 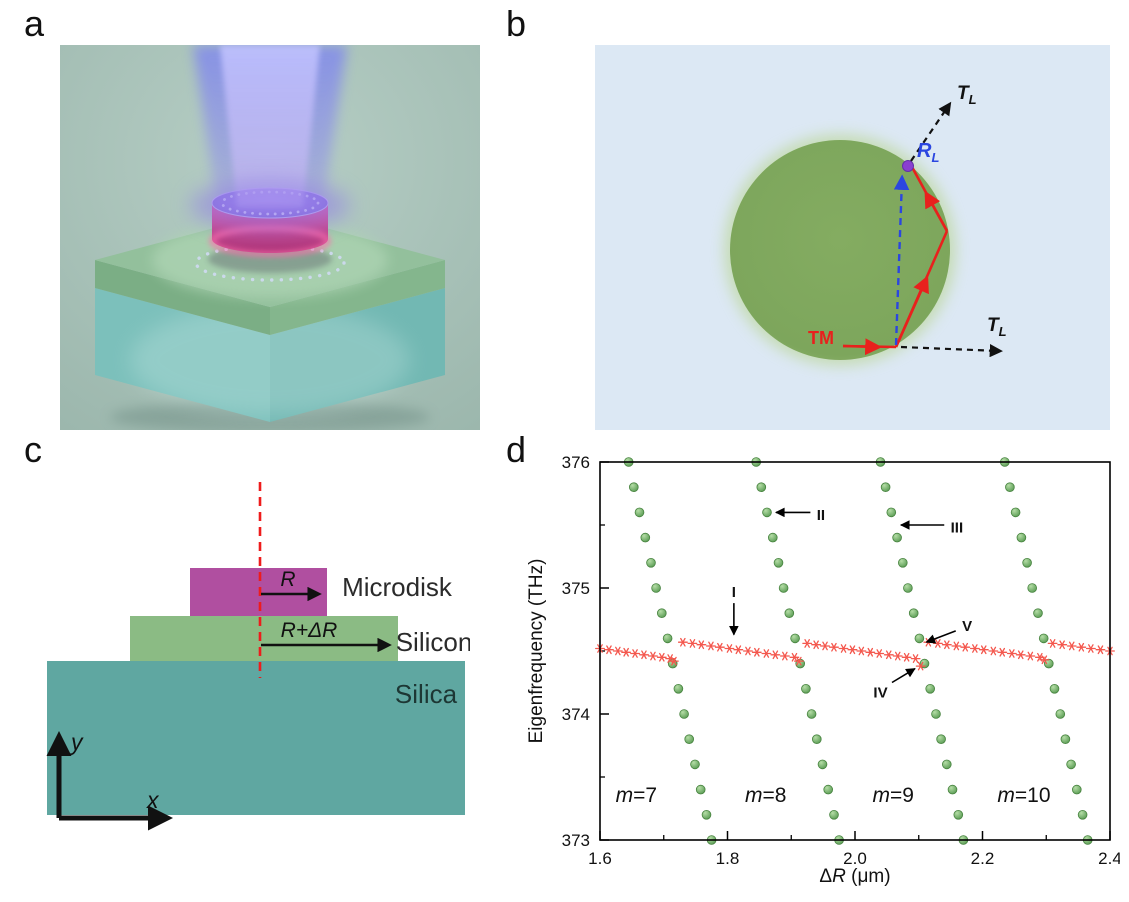 What do you see at coordinates (516, 23) in the screenshot?
I see `panel-label-b: b` at bounding box center [516, 23].